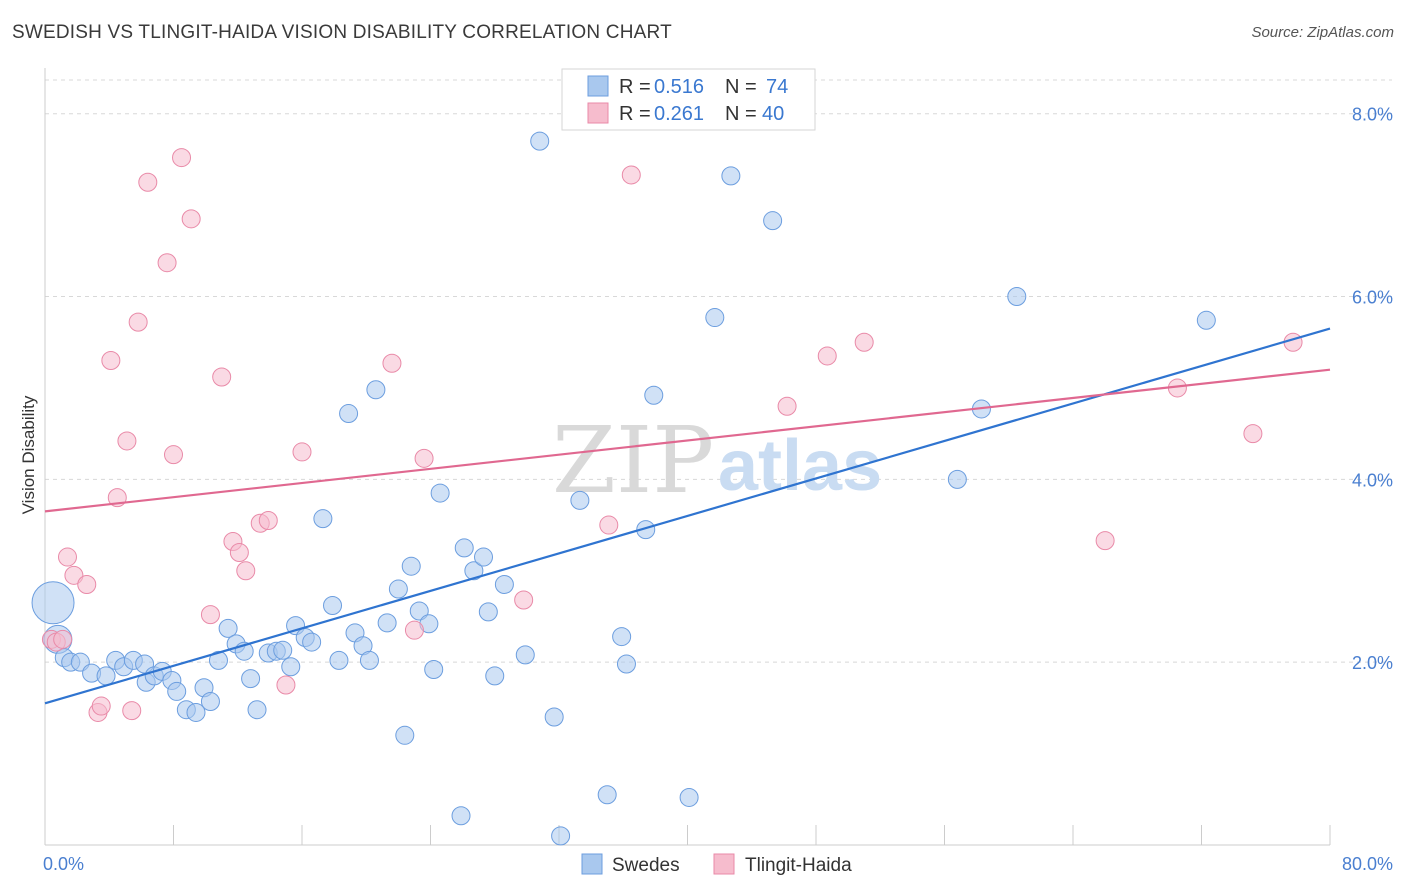 This screenshot has width=1406, height=892. Describe the element at coordinates (1322, 32) in the screenshot. I see `source-credit: Source: ZipAtlas.com` at that location.